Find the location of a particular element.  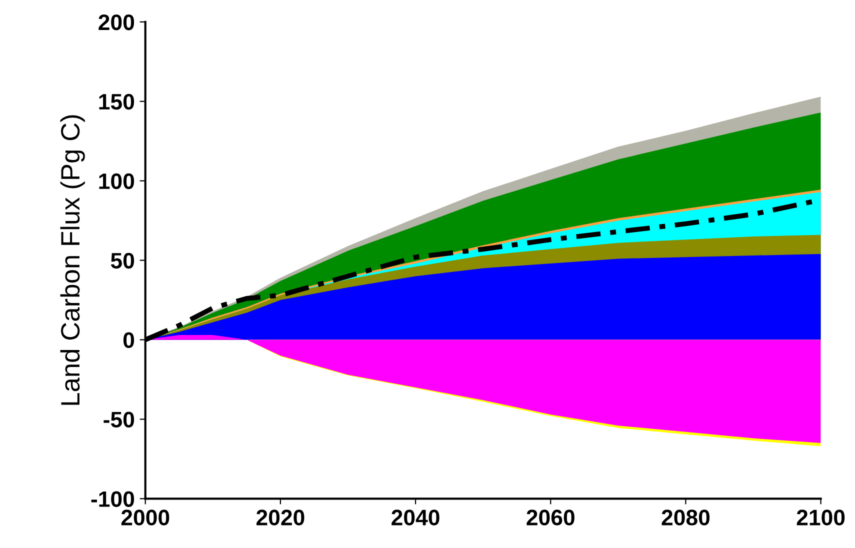

x-tick-label: 2080 is located at coordinates (686, 518).